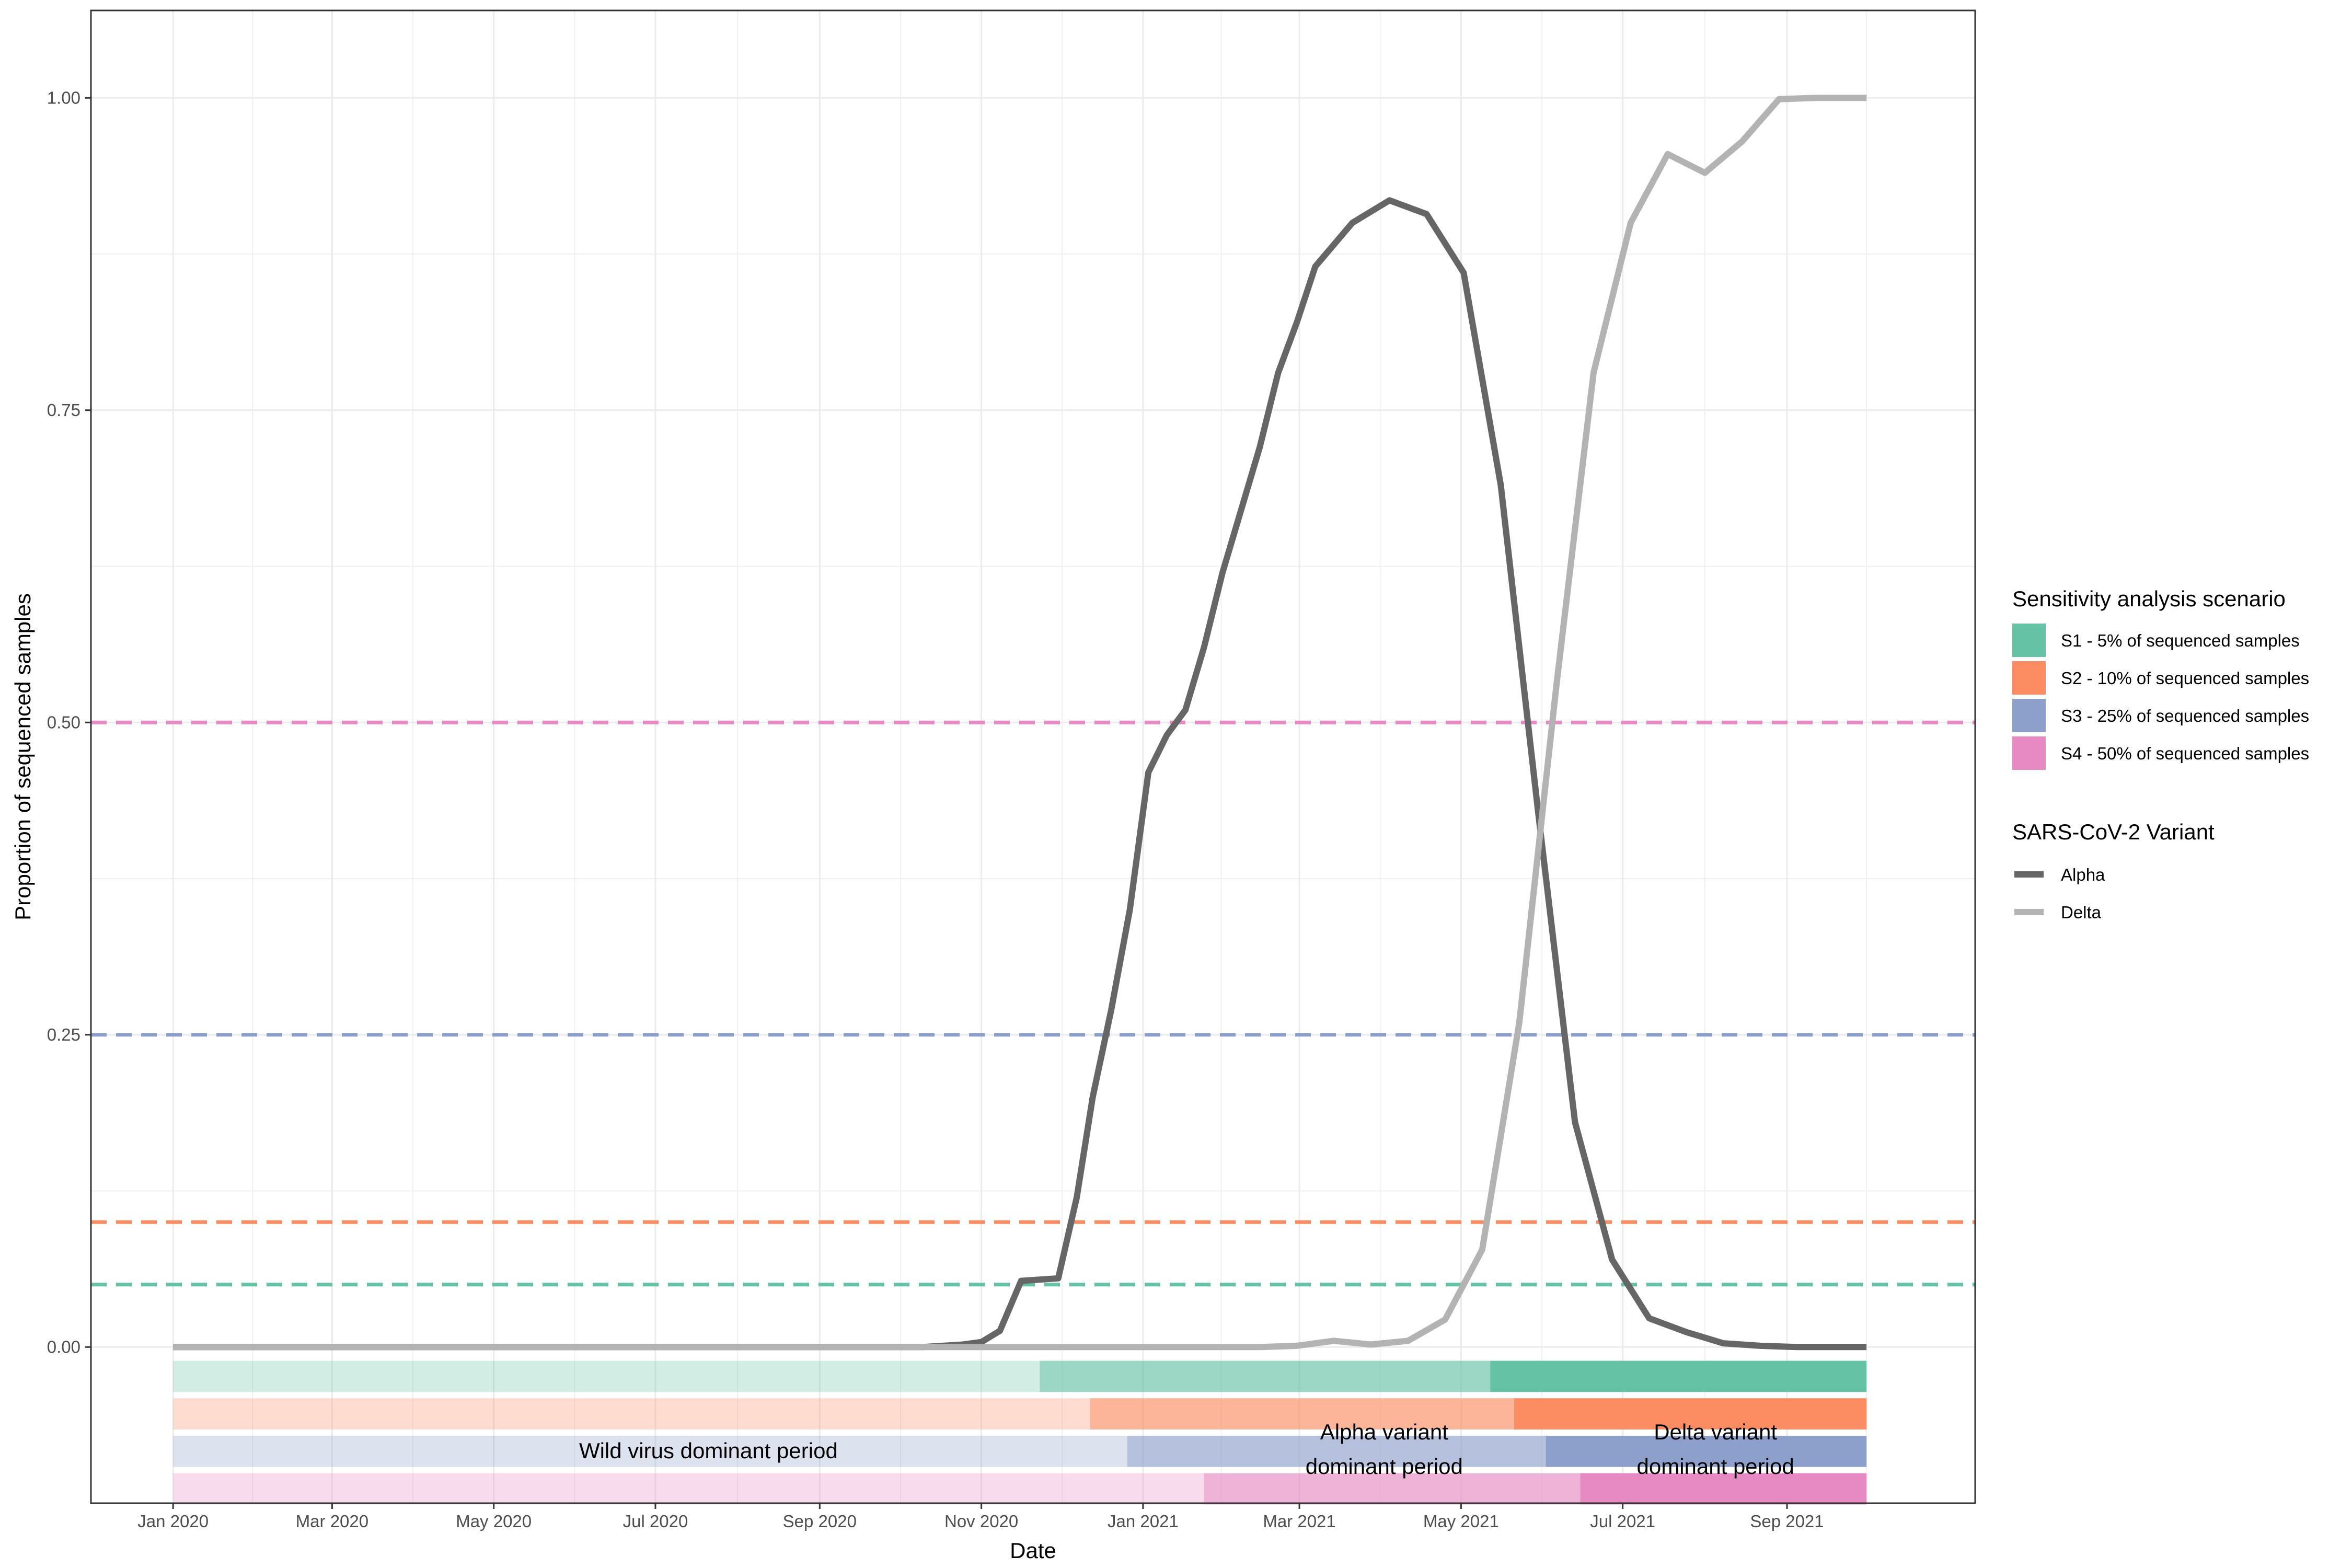  Describe the element at coordinates (655, 1521) in the screenshot. I see `x-tick-label: Jul 2020` at that location.